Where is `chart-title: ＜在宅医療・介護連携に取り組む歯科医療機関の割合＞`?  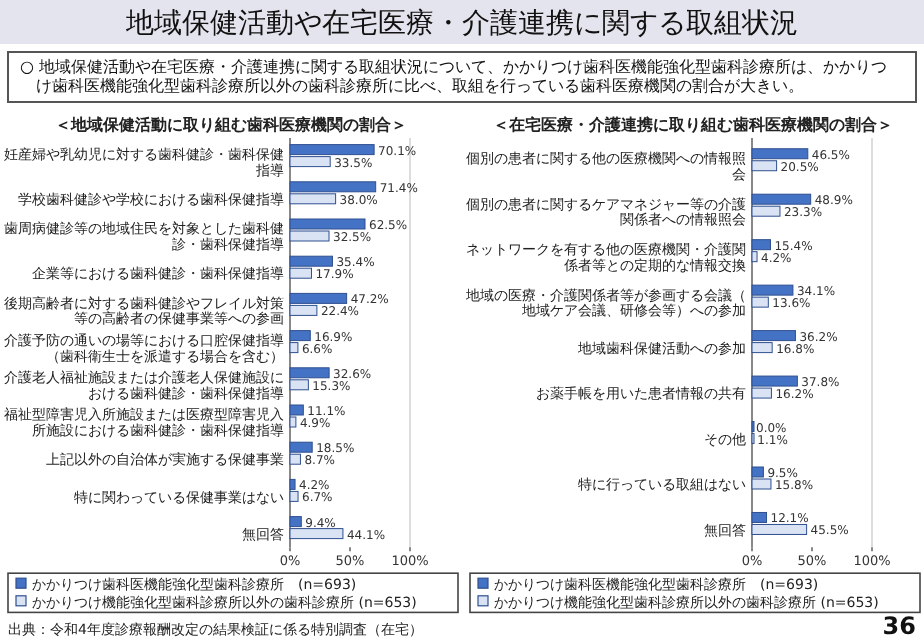
chart-title: ＜在宅医療・介護連携に取り組む歯科医療機関の割合＞ is located at coordinates (693, 124).